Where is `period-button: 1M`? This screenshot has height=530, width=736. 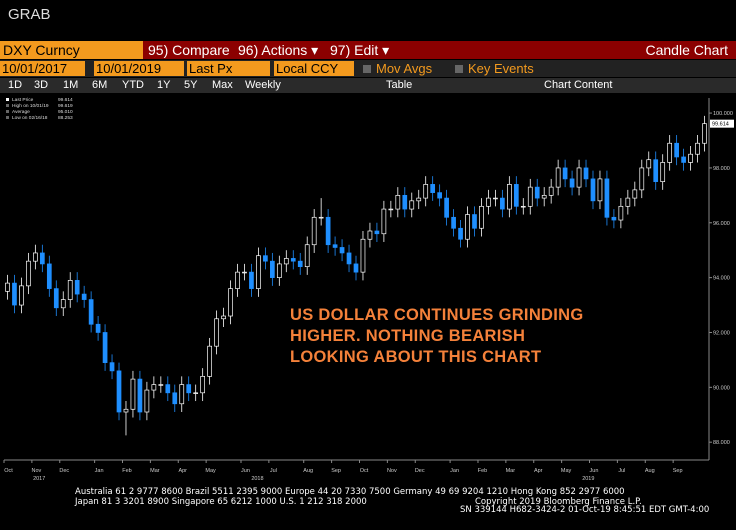
period-button: 1M is located at coordinates (71, 85).